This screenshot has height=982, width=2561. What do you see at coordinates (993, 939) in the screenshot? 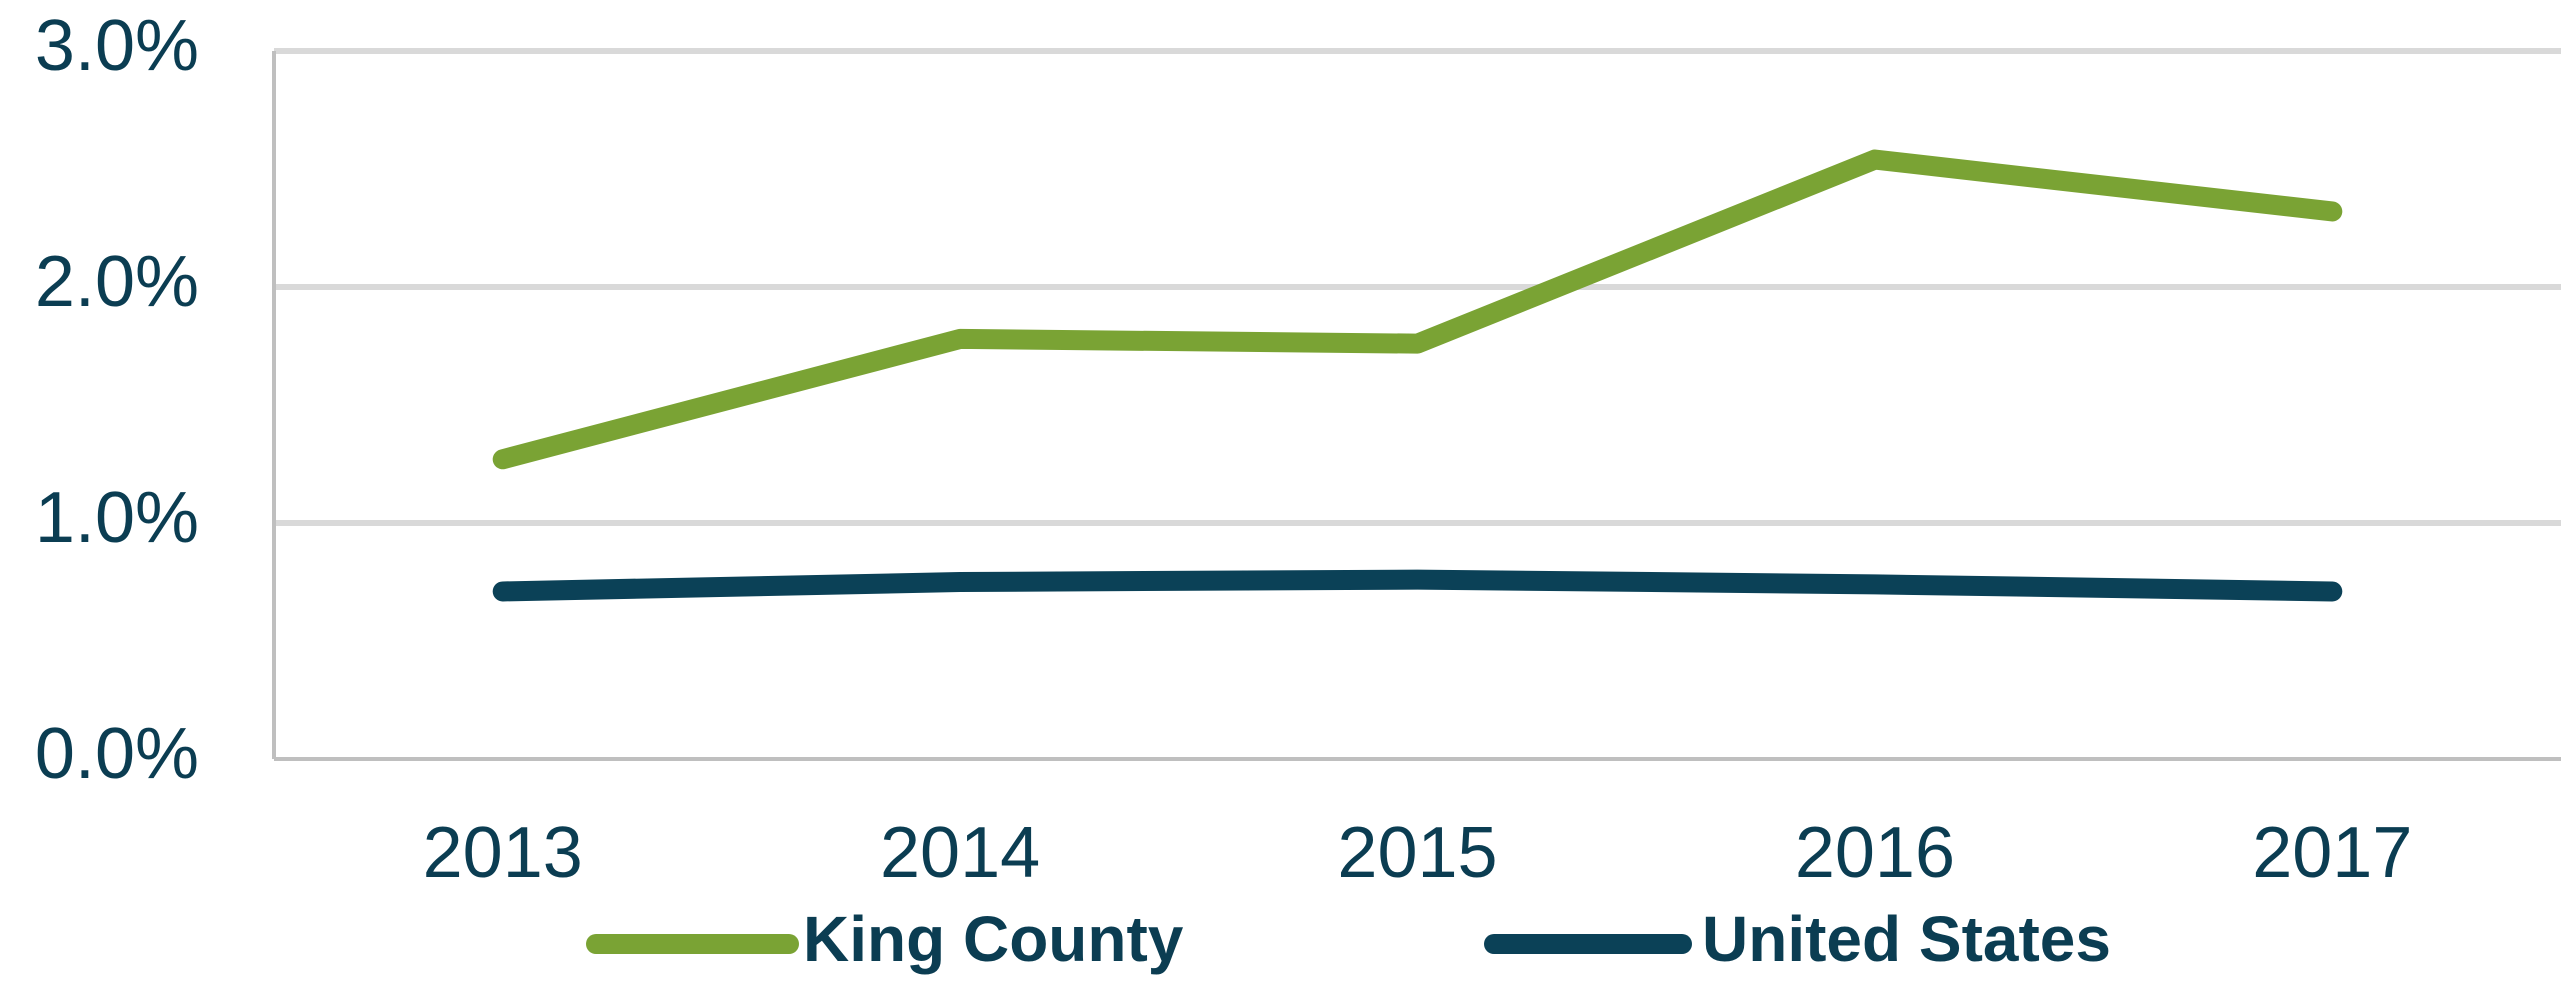
I see `legend-label: King County` at bounding box center [993, 939].